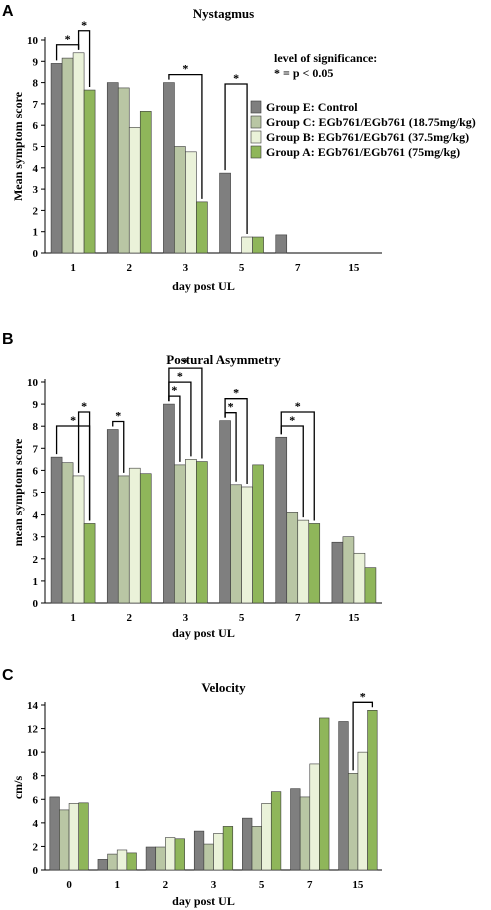 This screenshot has height=910, width=491. What do you see at coordinates (203, 901) in the screenshot?
I see `panel-c-x-axis-label: day post UL` at bounding box center [203, 901].